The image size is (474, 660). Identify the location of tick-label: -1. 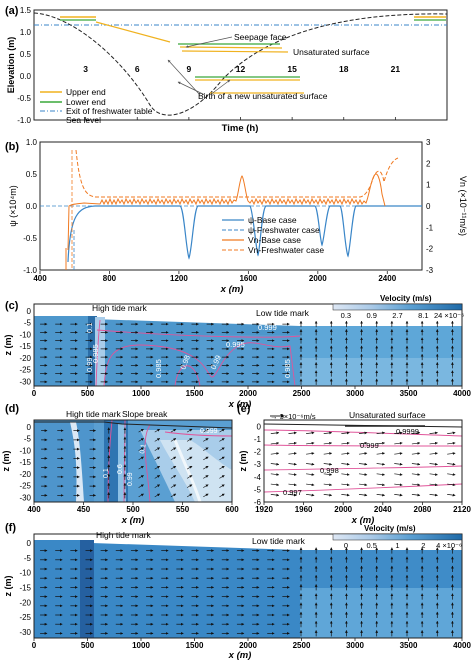
(258, 439).